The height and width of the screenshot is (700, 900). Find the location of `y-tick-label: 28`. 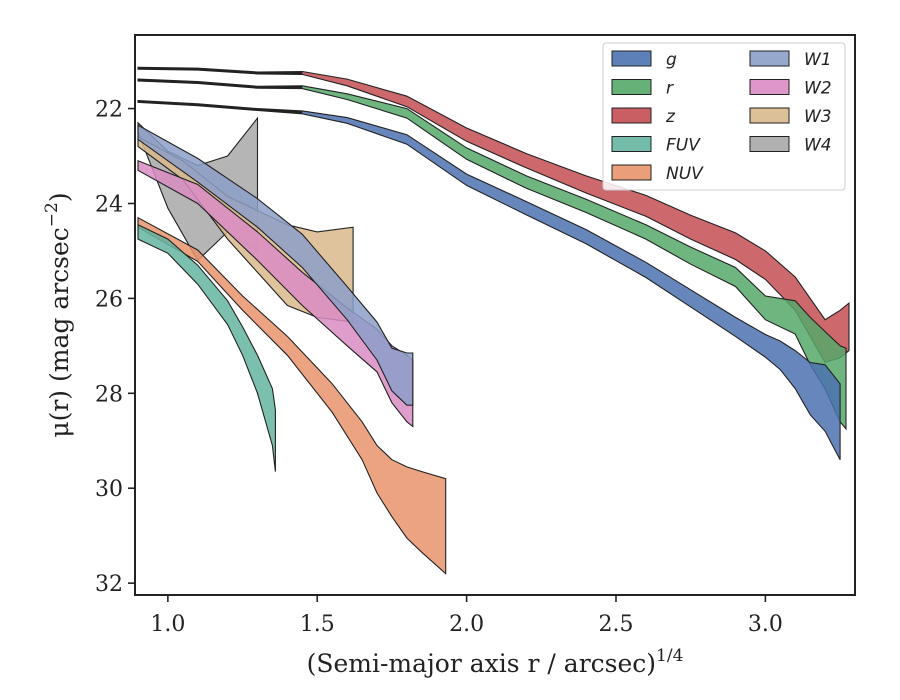

y-tick-label: 28 is located at coordinates (109, 394).